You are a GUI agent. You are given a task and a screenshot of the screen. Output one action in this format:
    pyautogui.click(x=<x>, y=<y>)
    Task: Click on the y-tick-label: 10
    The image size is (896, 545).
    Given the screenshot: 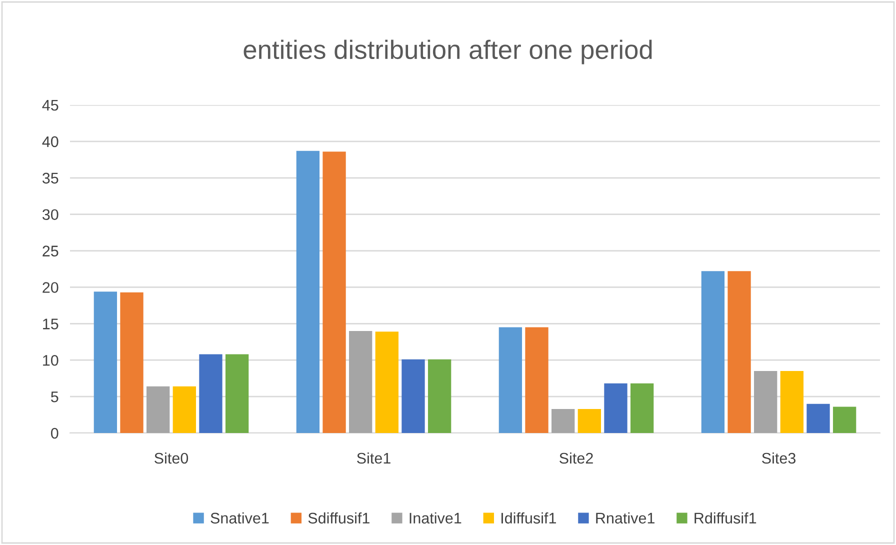 What is the action you would take?
    pyautogui.click(x=50, y=360)
    